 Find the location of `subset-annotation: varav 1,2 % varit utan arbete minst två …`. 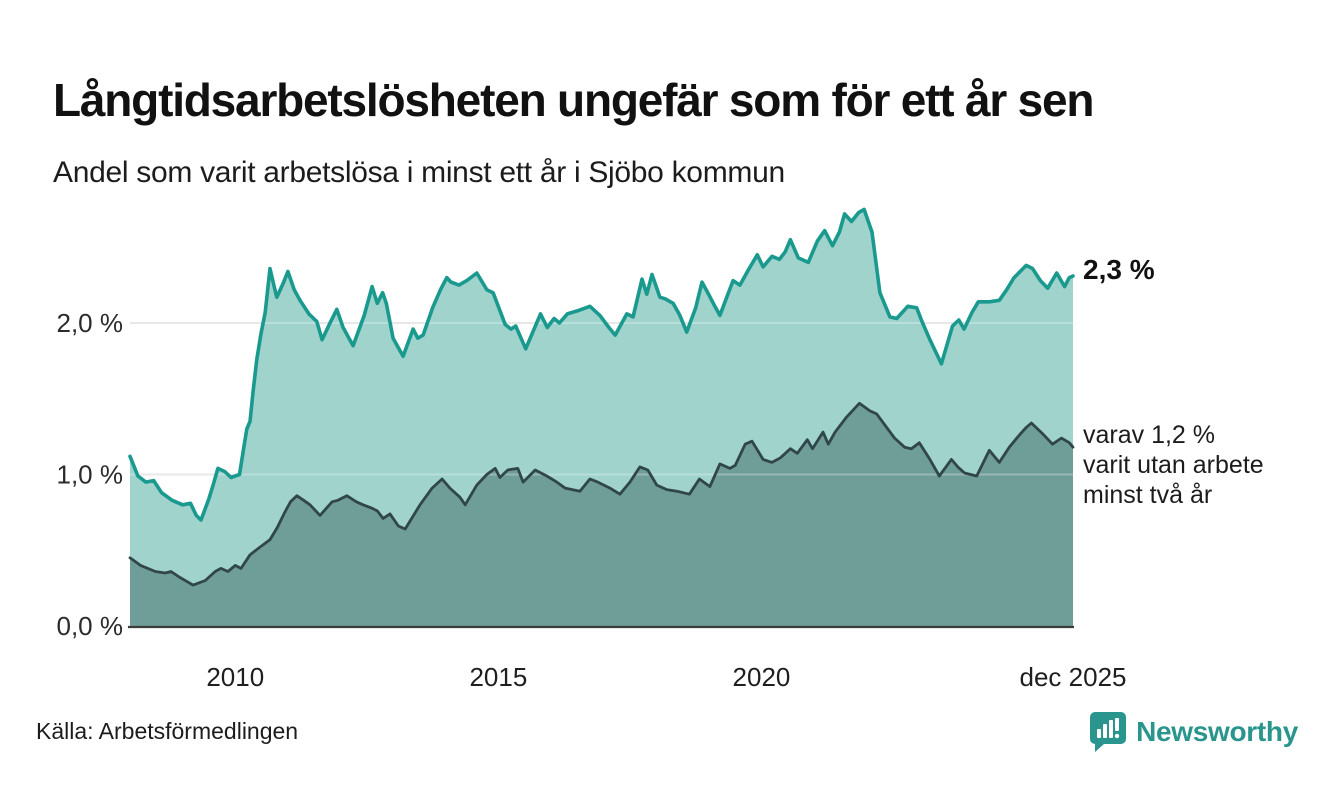

subset-annotation: varav 1,2 % varit utan arbete minst två … is located at coordinates (1173, 465).